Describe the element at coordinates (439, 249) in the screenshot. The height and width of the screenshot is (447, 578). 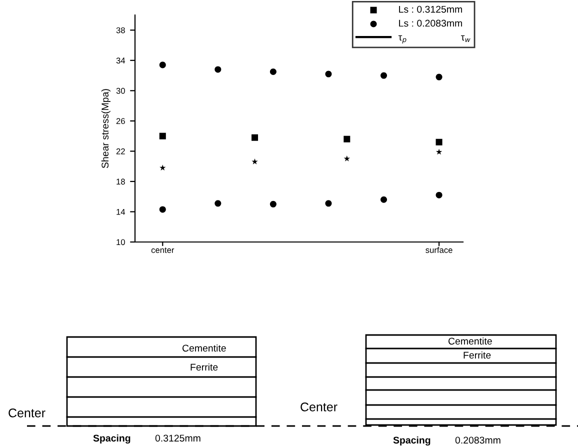
I see `x-tick-label: surface` at that location.